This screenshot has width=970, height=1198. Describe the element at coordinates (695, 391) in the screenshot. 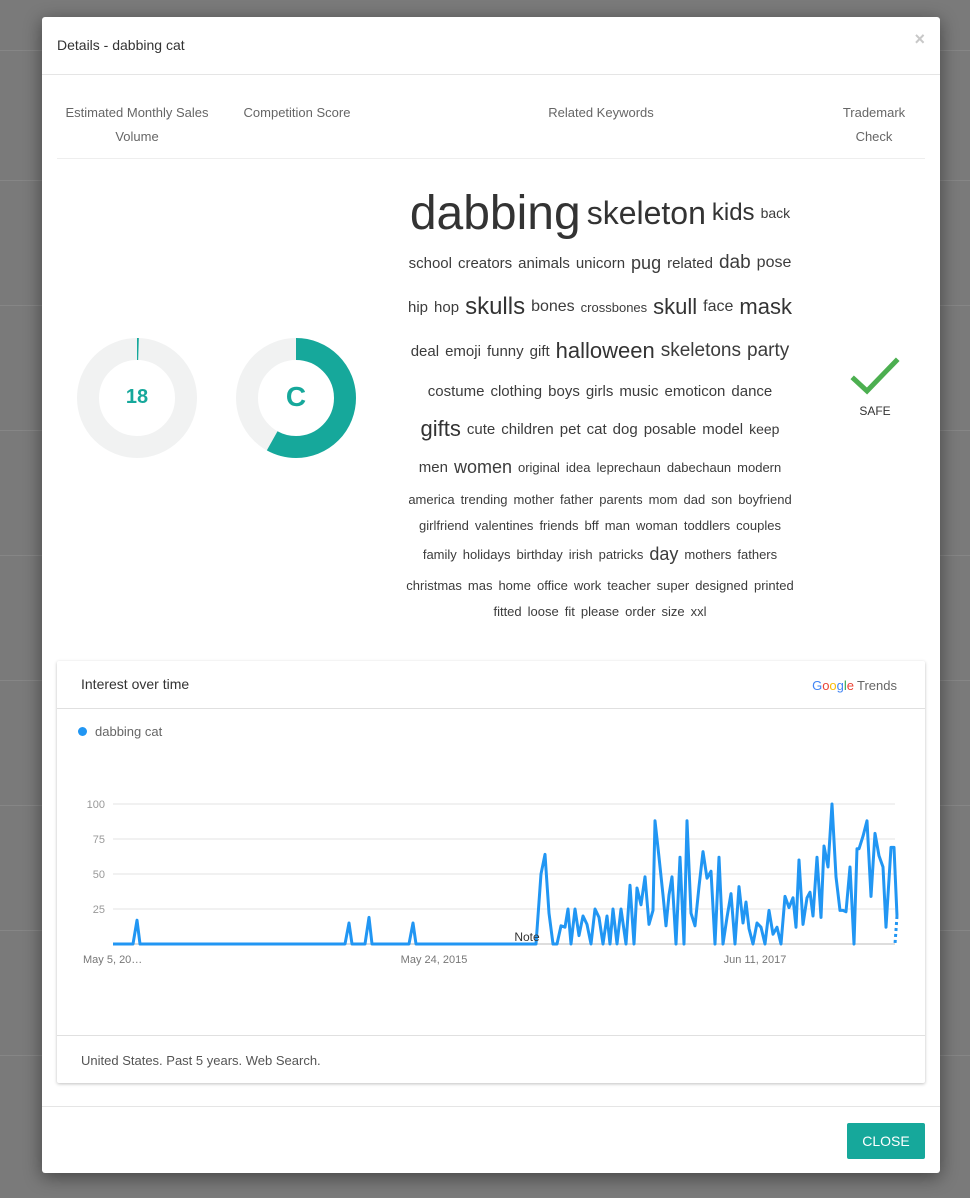

I see `keyword-item: emoticon` at that location.